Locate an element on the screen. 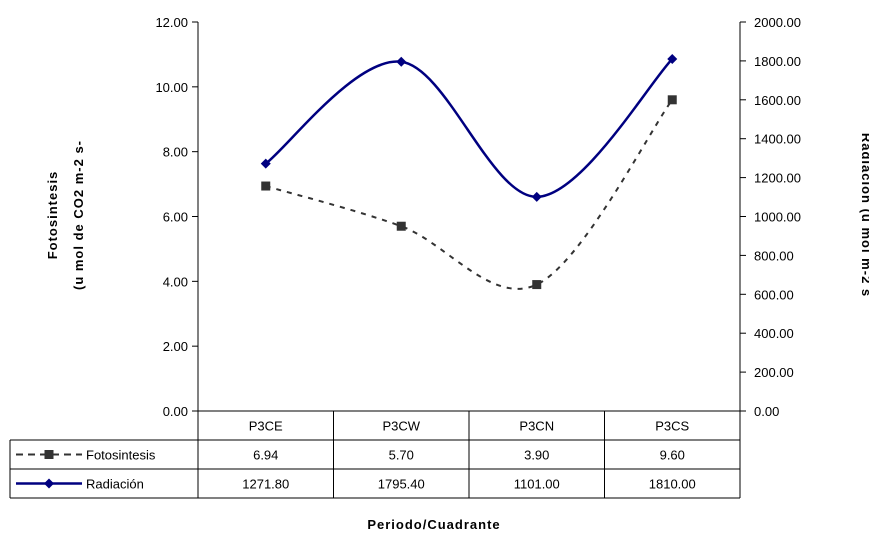 The height and width of the screenshot is (539, 869). data-label-fotosintesis: 3.90 is located at coordinates (536, 455).